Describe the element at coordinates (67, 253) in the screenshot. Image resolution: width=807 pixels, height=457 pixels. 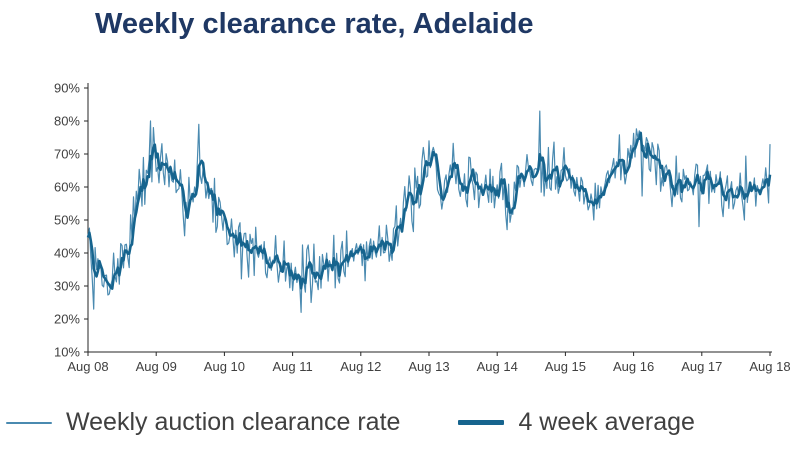
I see `y-tick-label: 40%` at that location.